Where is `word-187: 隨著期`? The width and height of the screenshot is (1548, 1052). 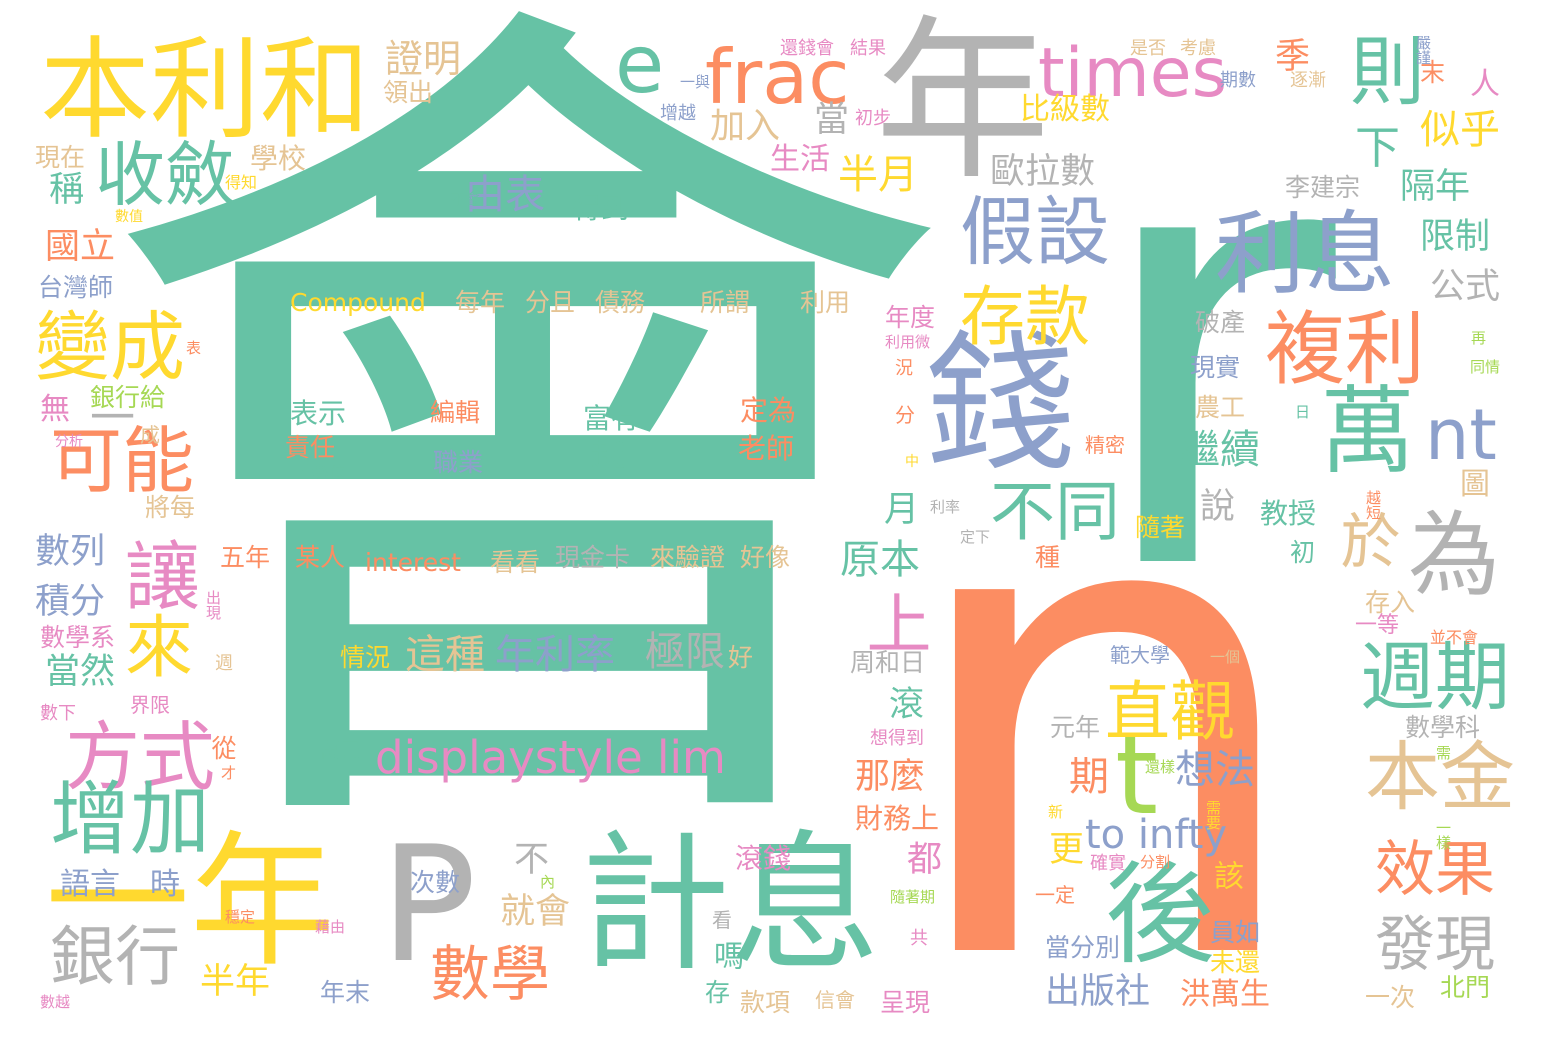
word-187: 隨著期 is located at coordinates (913, 897).